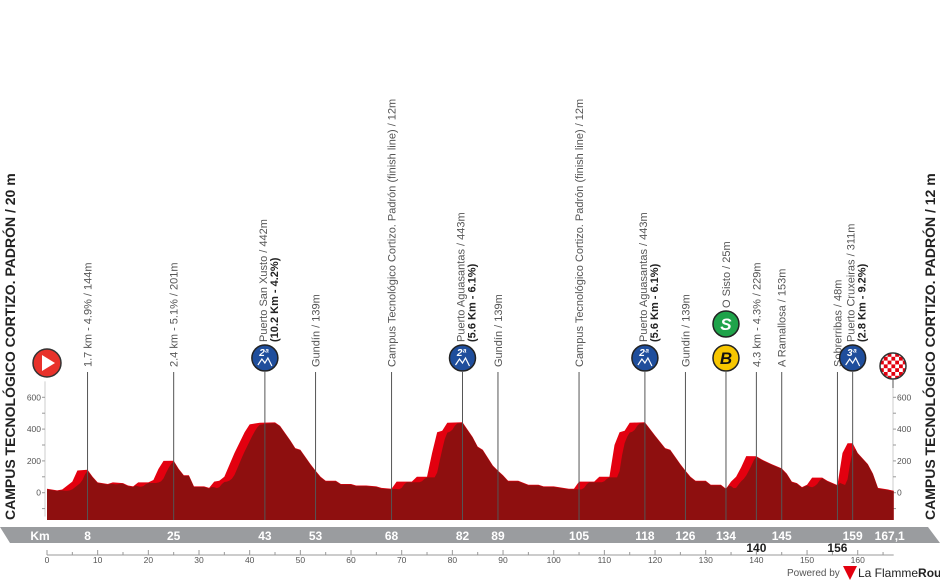 This screenshot has height=584, width=940. Describe the element at coordinates (837, 548) in the screenshot. I see `km-below-label: 156` at that location.